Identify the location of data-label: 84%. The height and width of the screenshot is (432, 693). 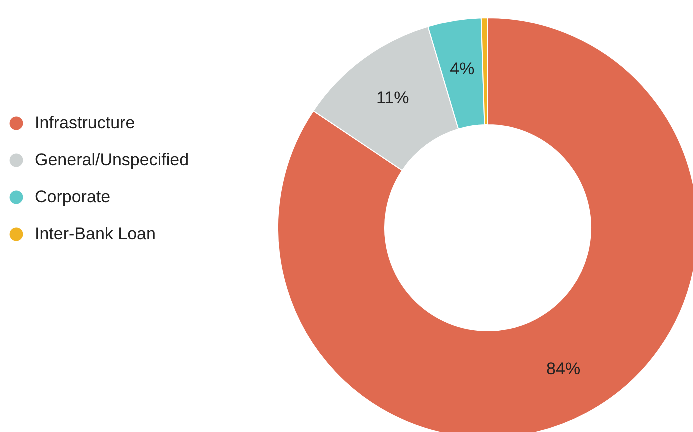
(563, 369).